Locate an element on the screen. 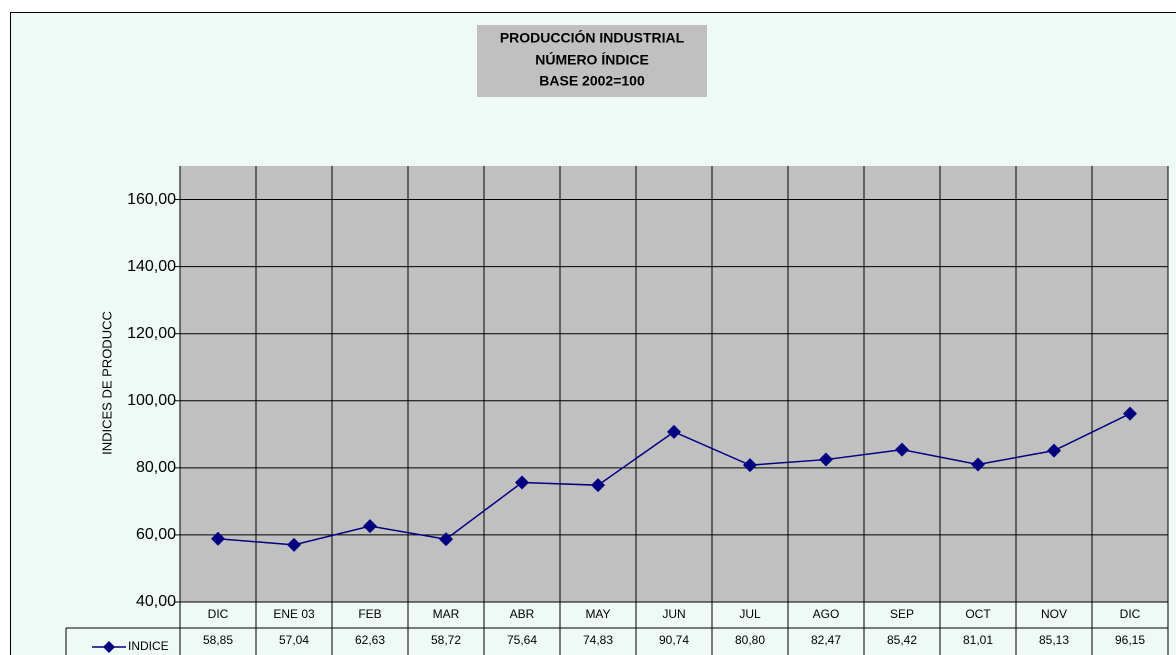  table-value: 90,74 is located at coordinates (674, 640).